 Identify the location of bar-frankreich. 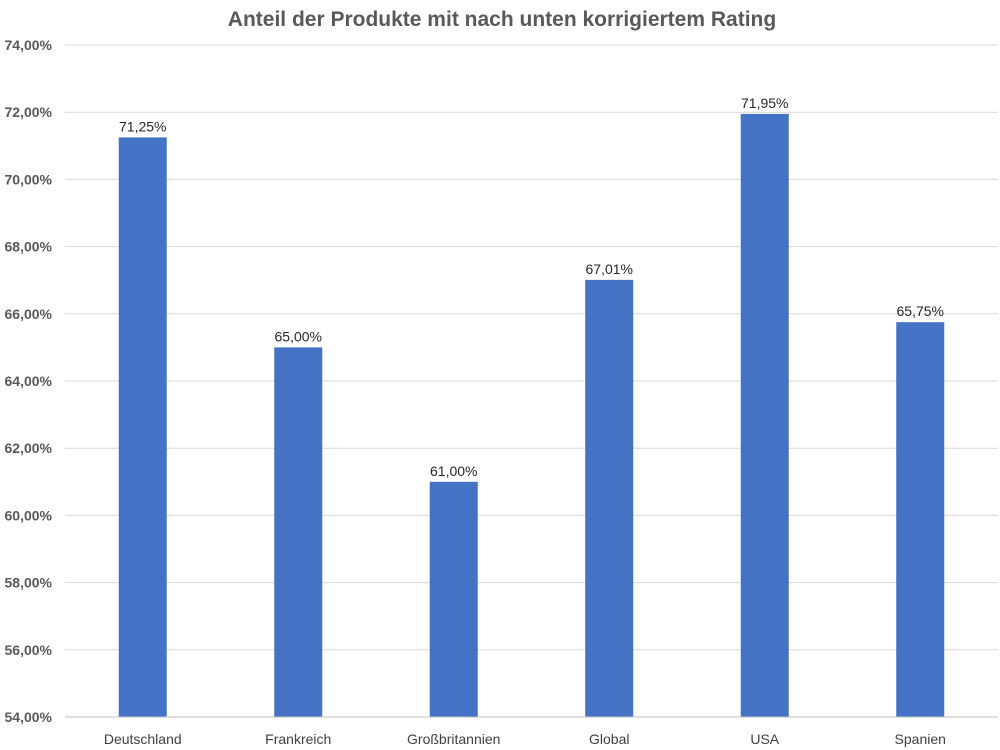
(298, 532).